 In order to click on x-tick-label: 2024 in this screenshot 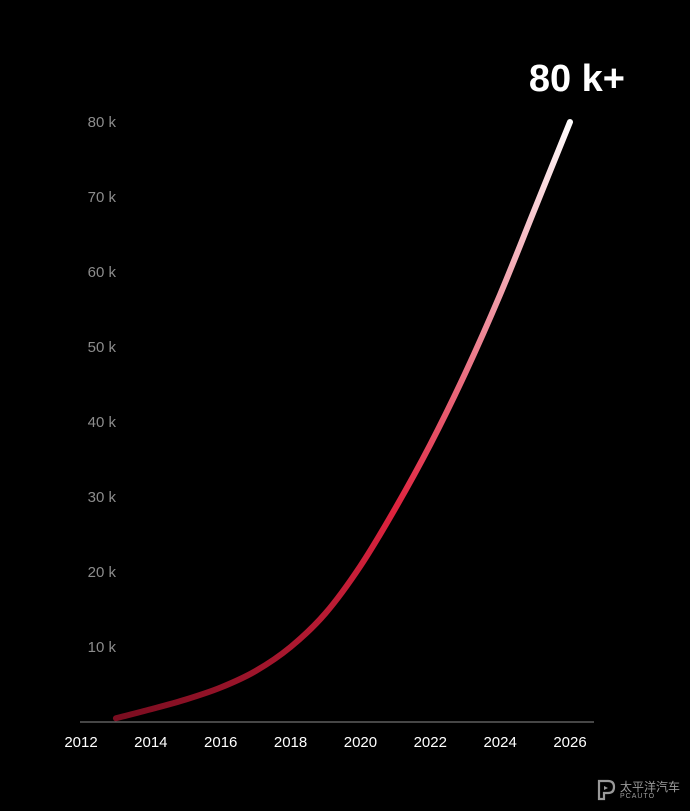, I will do `click(499, 742)`.